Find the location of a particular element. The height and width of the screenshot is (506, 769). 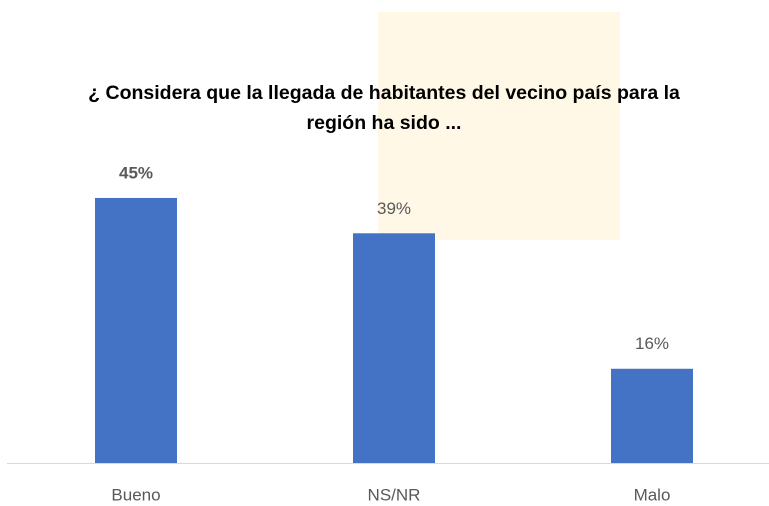

x-tick-label: Malo is located at coordinates (652, 494).